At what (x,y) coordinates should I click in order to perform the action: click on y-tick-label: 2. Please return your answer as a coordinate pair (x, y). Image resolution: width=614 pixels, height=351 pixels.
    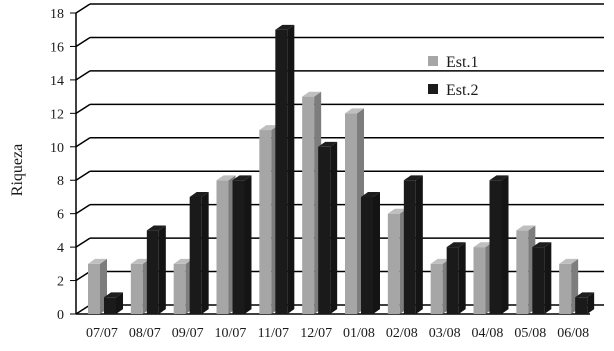
    Looking at the image, I should click on (60, 282).